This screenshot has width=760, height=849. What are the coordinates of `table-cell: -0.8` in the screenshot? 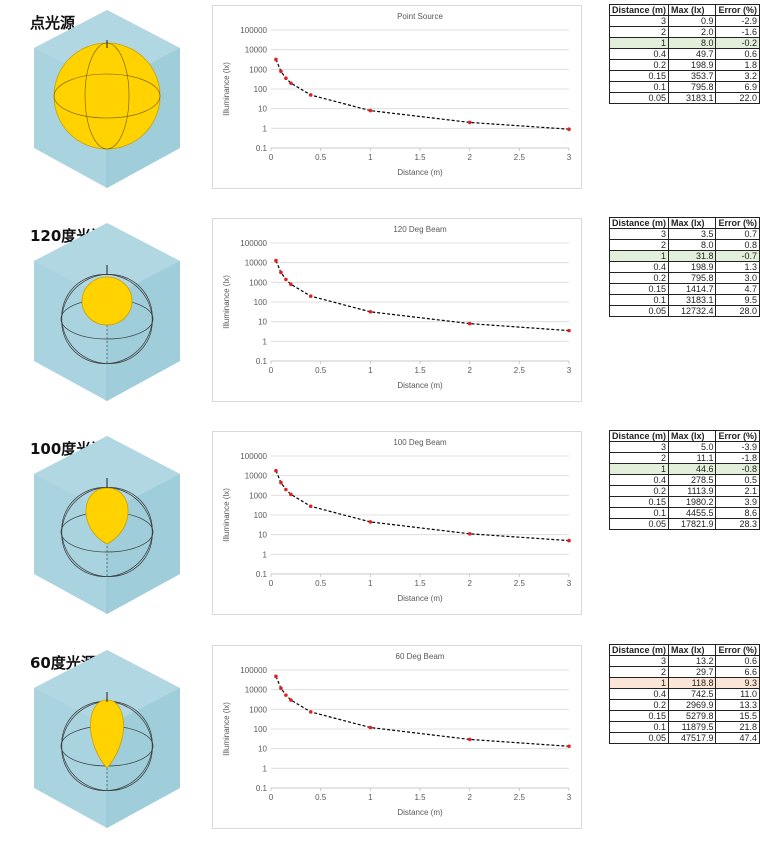 It's located at (737, 469).